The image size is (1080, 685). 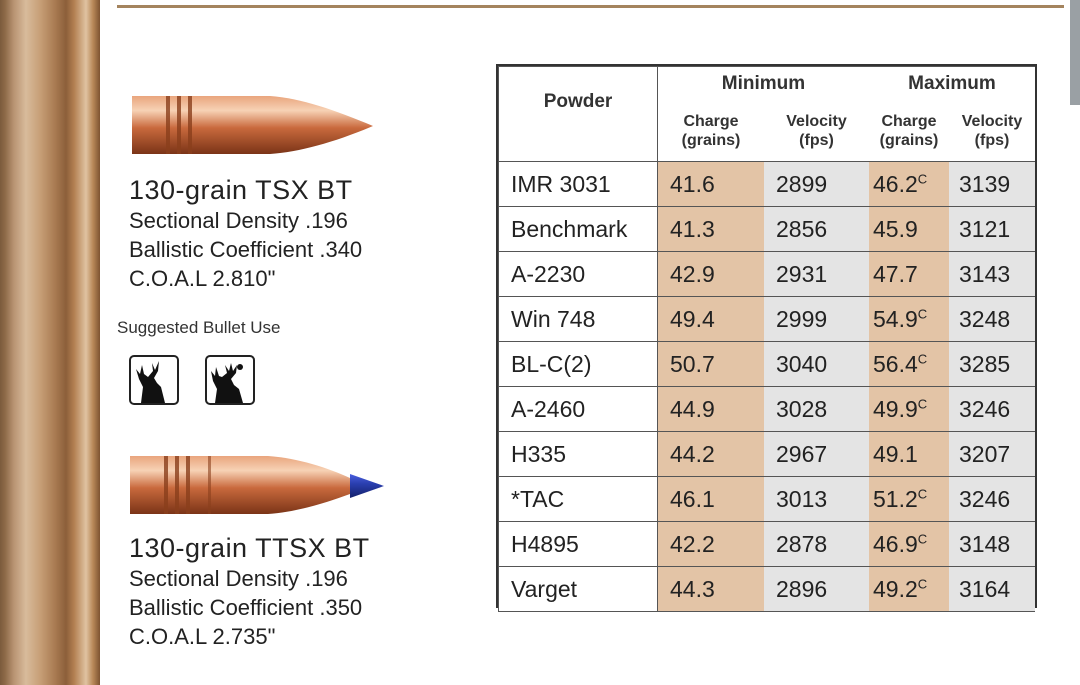 What do you see at coordinates (154, 380) in the screenshot?
I see `deer-icon` at bounding box center [154, 380].